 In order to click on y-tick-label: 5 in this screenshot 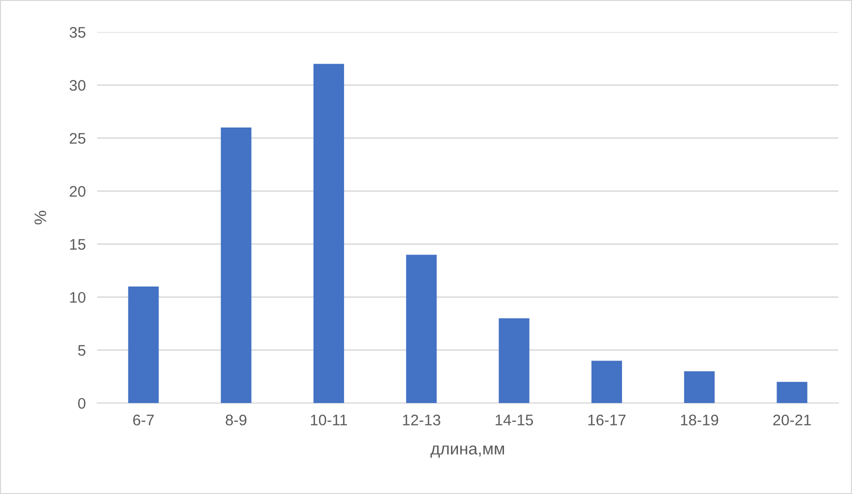, I will do `click(82, 350)`.